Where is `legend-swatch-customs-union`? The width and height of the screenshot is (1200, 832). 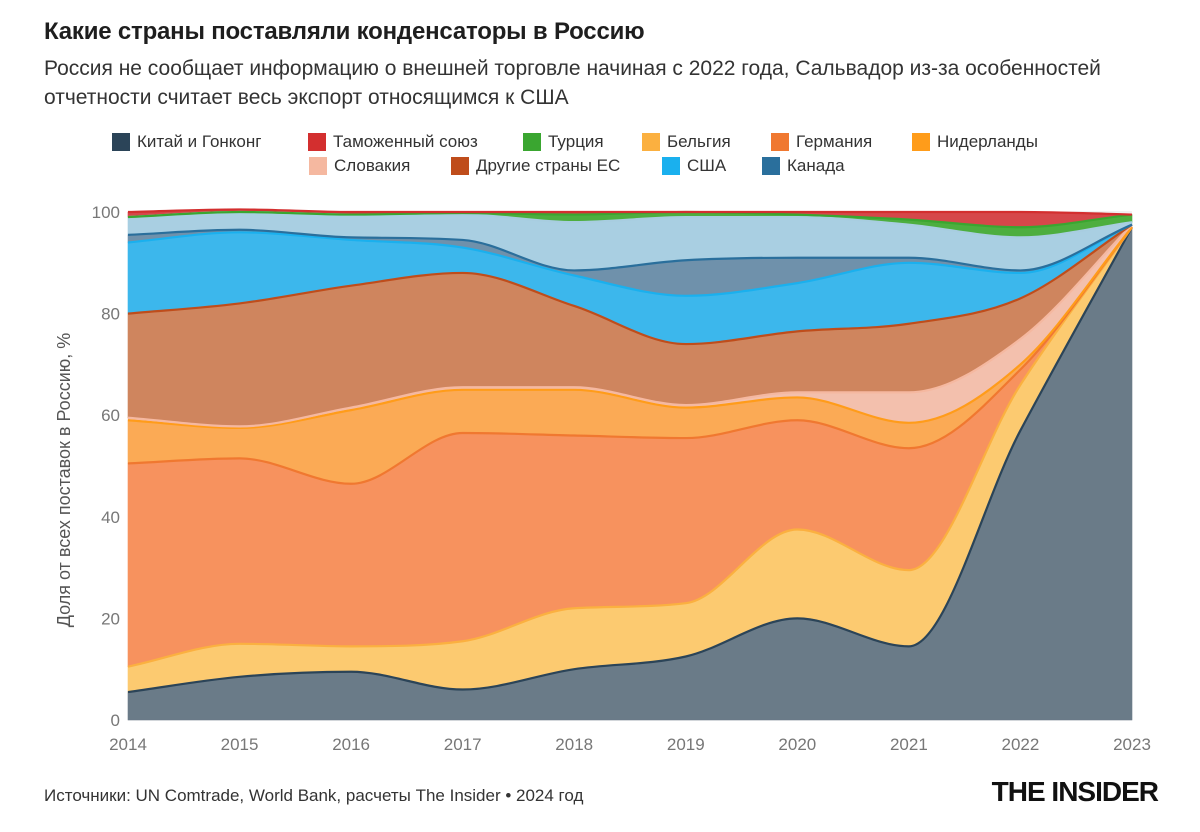
legend-swatch-customs-union is located at coordinates (317, 142).